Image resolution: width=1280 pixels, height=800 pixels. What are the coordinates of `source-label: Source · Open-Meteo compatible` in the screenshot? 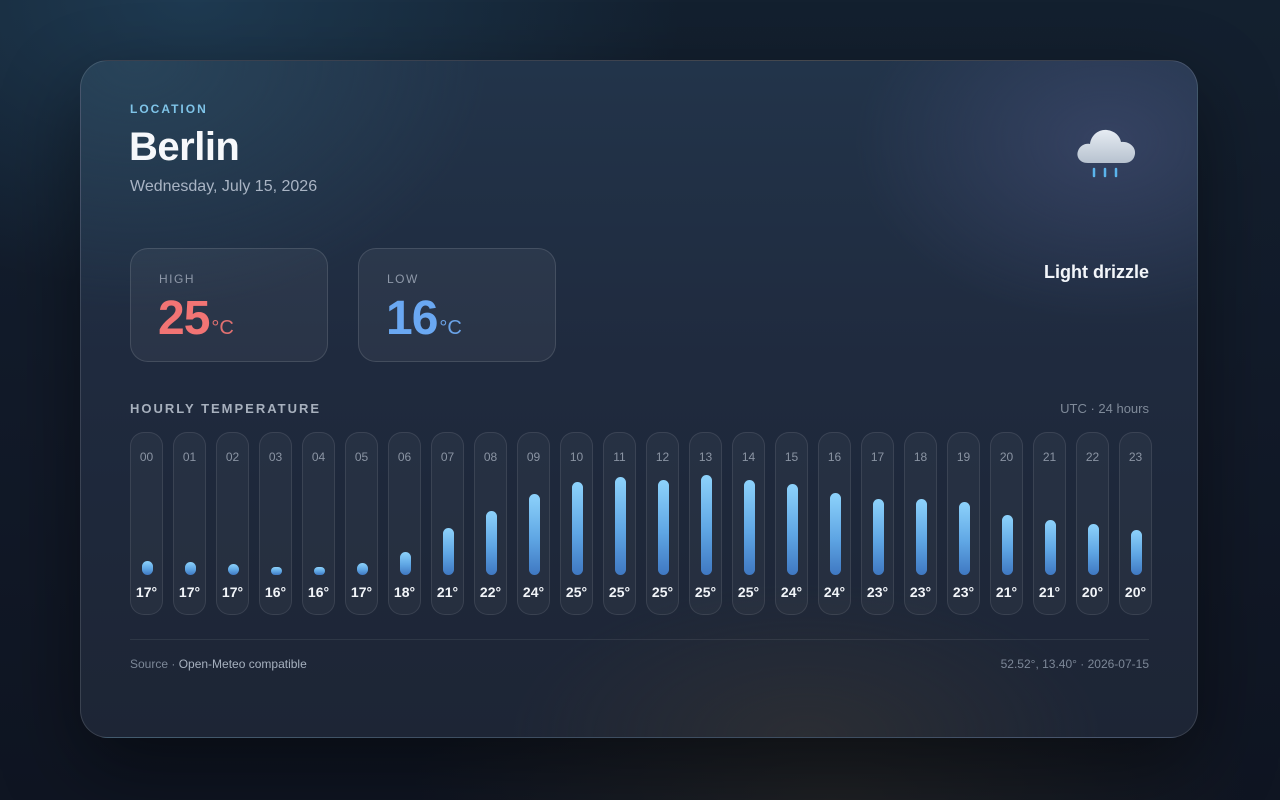 It's located at (218, 664).